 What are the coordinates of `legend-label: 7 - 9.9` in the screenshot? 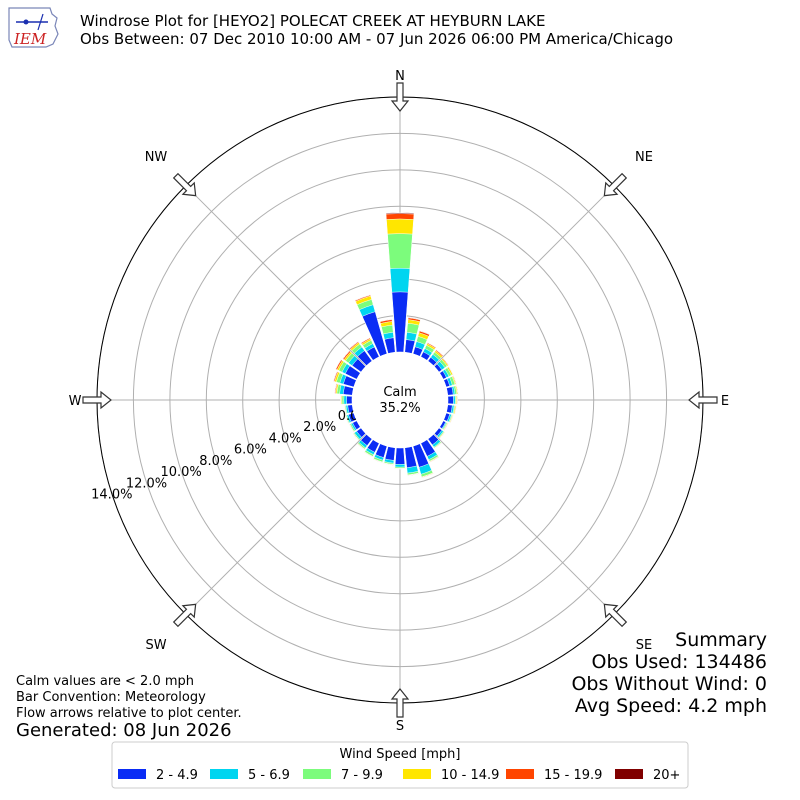 It's located at (362, 775).